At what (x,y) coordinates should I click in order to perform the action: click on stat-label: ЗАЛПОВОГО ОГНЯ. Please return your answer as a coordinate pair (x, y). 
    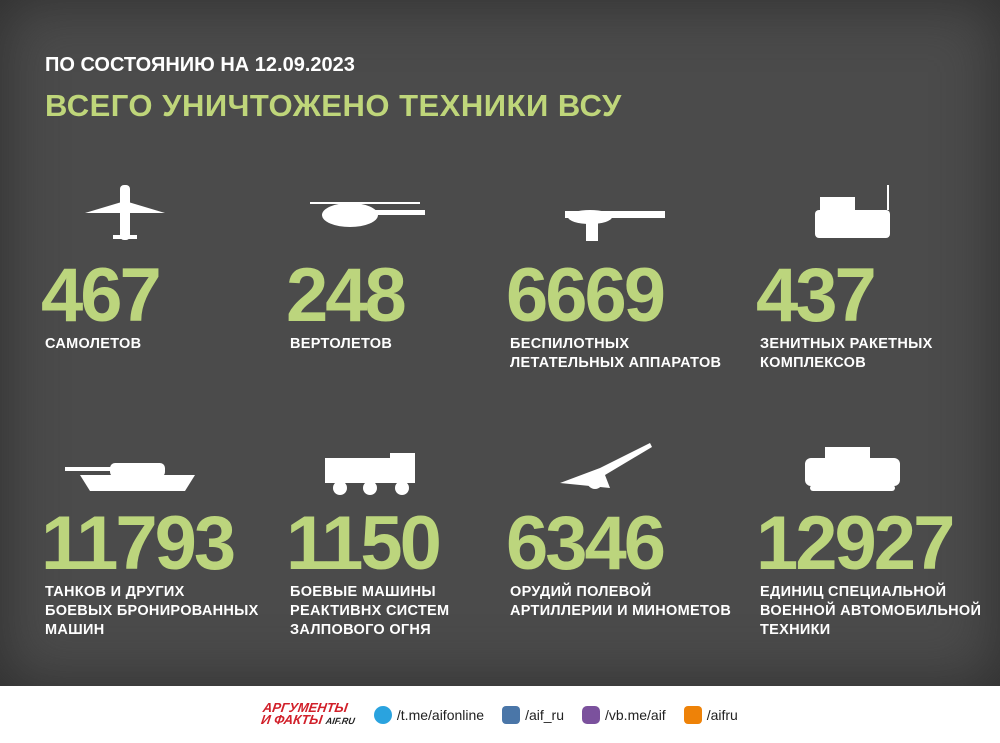
    Looking at the image, I should click on (360, 630).